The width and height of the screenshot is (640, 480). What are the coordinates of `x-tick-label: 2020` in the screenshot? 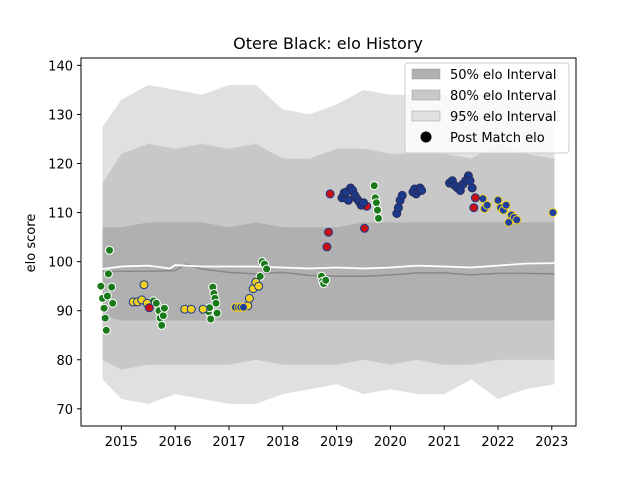 It's located at (390, 442).